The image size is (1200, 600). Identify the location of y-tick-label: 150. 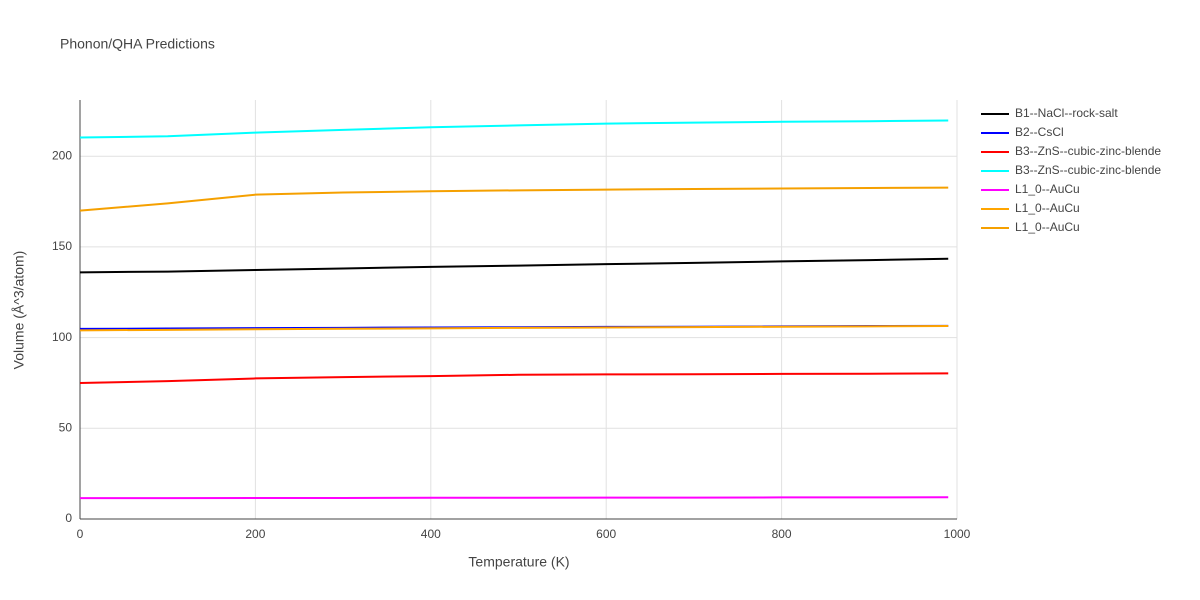
(62, 246).